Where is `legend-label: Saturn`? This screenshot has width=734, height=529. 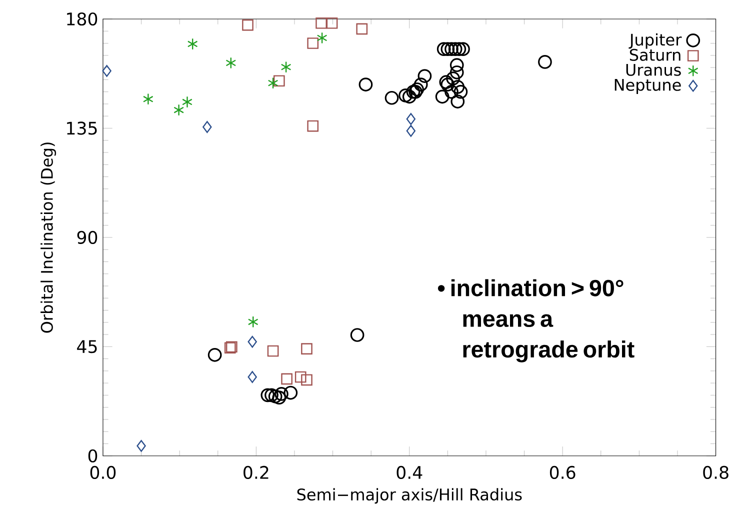 legend-label: Saturn is located at coordinates (655, 54).